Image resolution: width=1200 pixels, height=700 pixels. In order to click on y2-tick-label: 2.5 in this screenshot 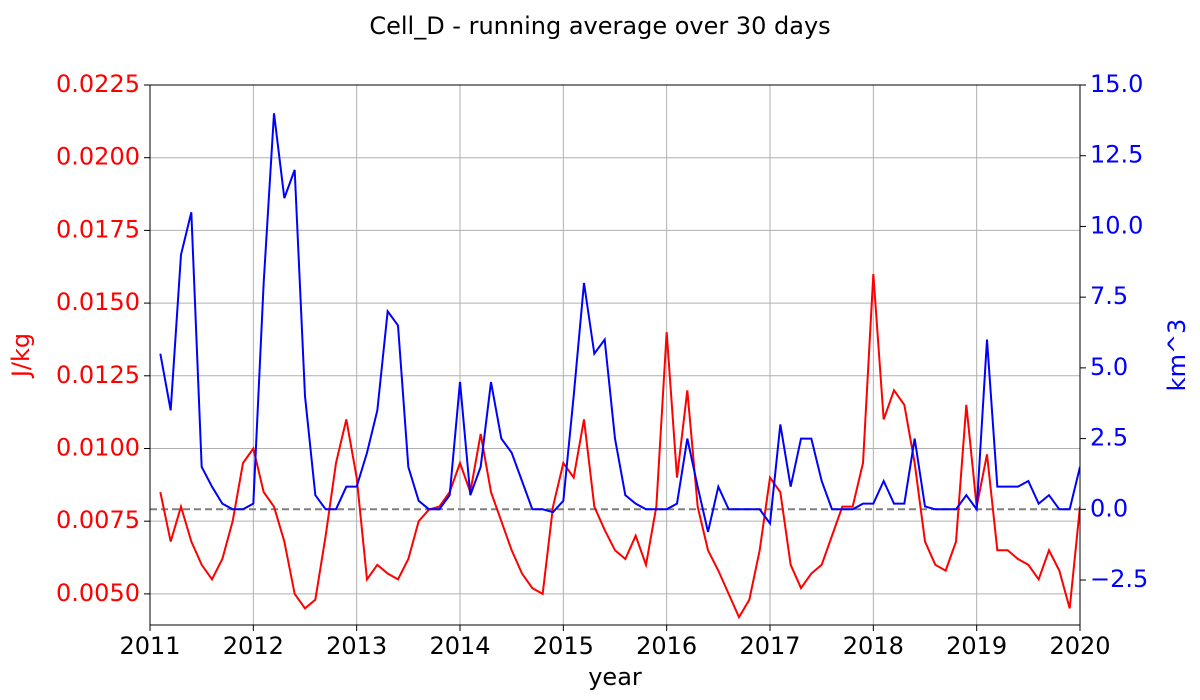, I will do `click(1109, 438)`.